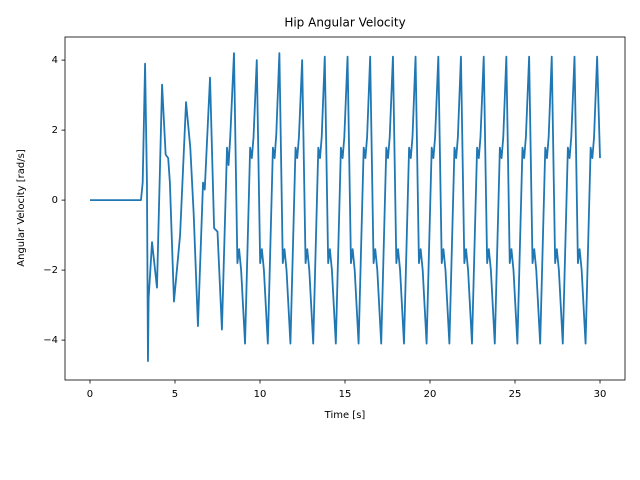 The image size is (640, 480). I want to click on y-tick-label: 2, so click(55, 130).